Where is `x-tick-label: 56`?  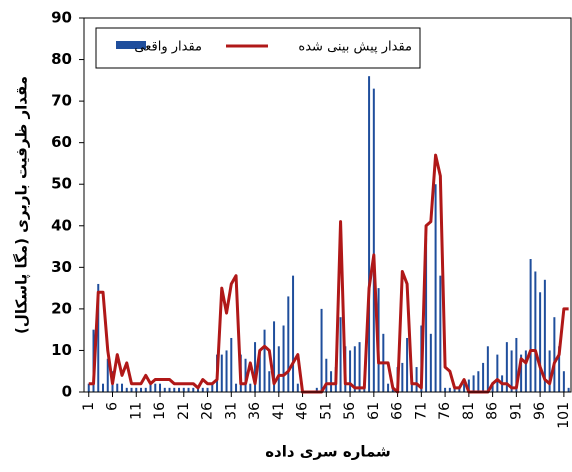 x-tick-label: 56 is located at coordinates (350, 411).